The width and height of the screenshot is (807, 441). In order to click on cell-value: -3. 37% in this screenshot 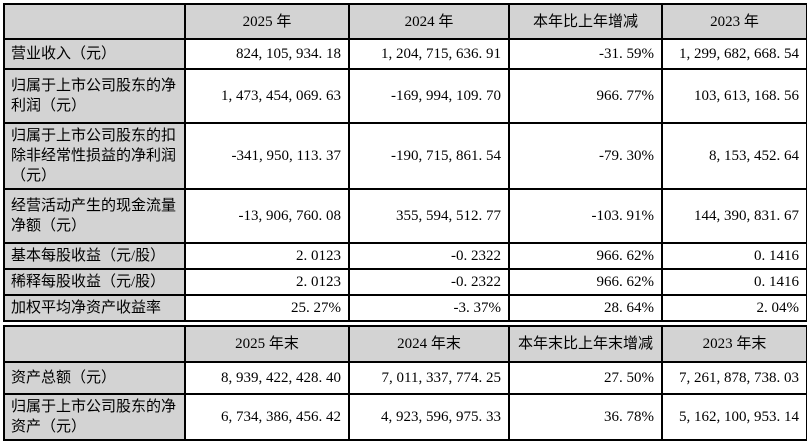, I will do `click(429, 308)`.